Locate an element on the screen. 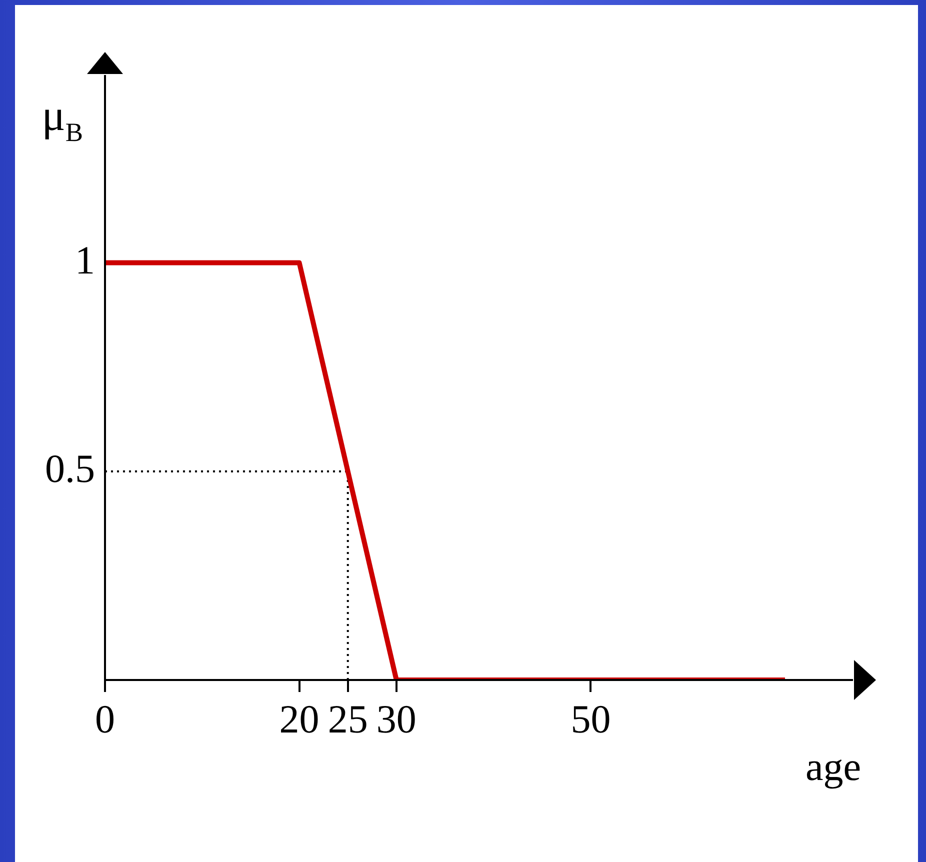 This screenshot has height=862, width=926. x-tick-label: 50 is located at coordinates (590, 719).